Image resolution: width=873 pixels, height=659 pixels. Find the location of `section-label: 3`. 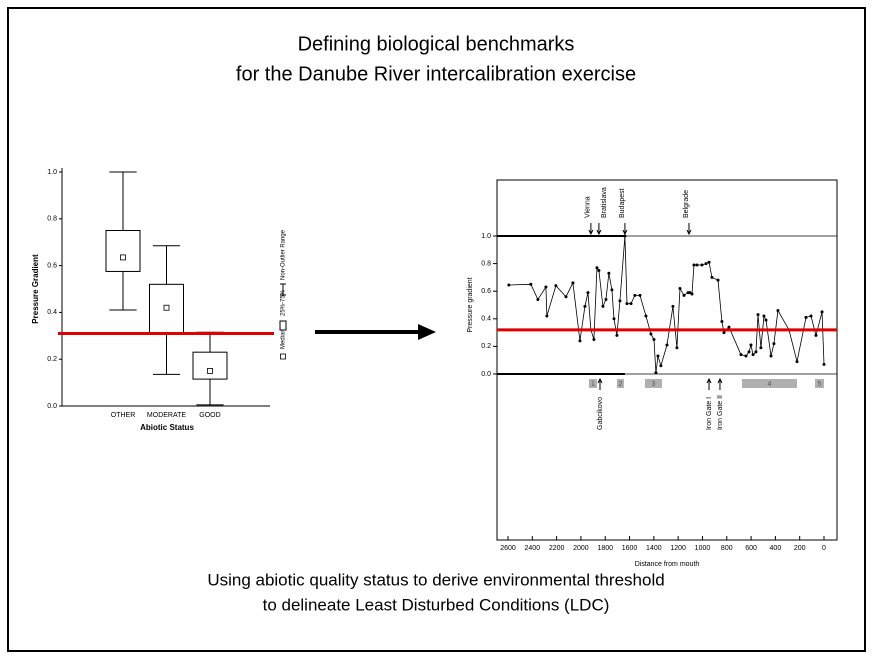

section-label: 3 is located at coordinates (654, 384).